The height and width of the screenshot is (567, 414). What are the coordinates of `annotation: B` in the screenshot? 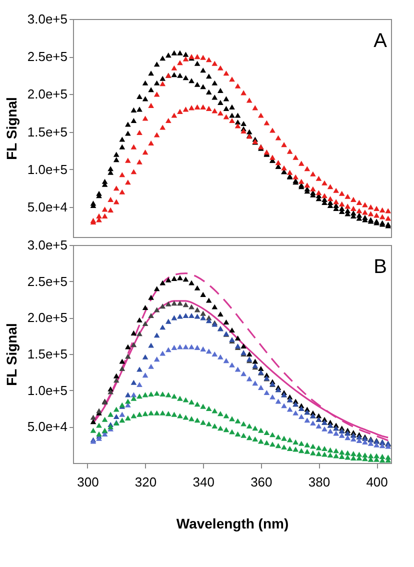 It's located at (380, 267).